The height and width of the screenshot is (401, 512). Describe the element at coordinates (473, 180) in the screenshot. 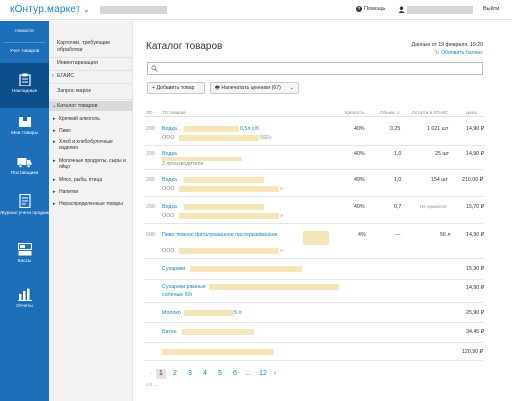

I see `price-value: 210,00 ₽` at that location.